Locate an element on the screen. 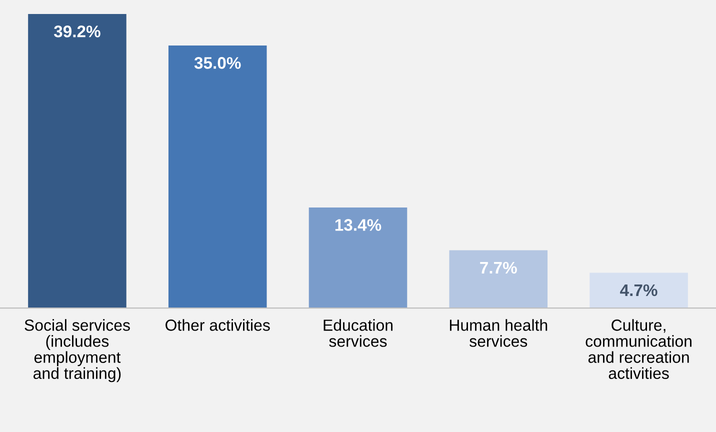 The width and height of the screenshot is (716, 432). data-label: 35.0% is located at coordinates (217, 63).